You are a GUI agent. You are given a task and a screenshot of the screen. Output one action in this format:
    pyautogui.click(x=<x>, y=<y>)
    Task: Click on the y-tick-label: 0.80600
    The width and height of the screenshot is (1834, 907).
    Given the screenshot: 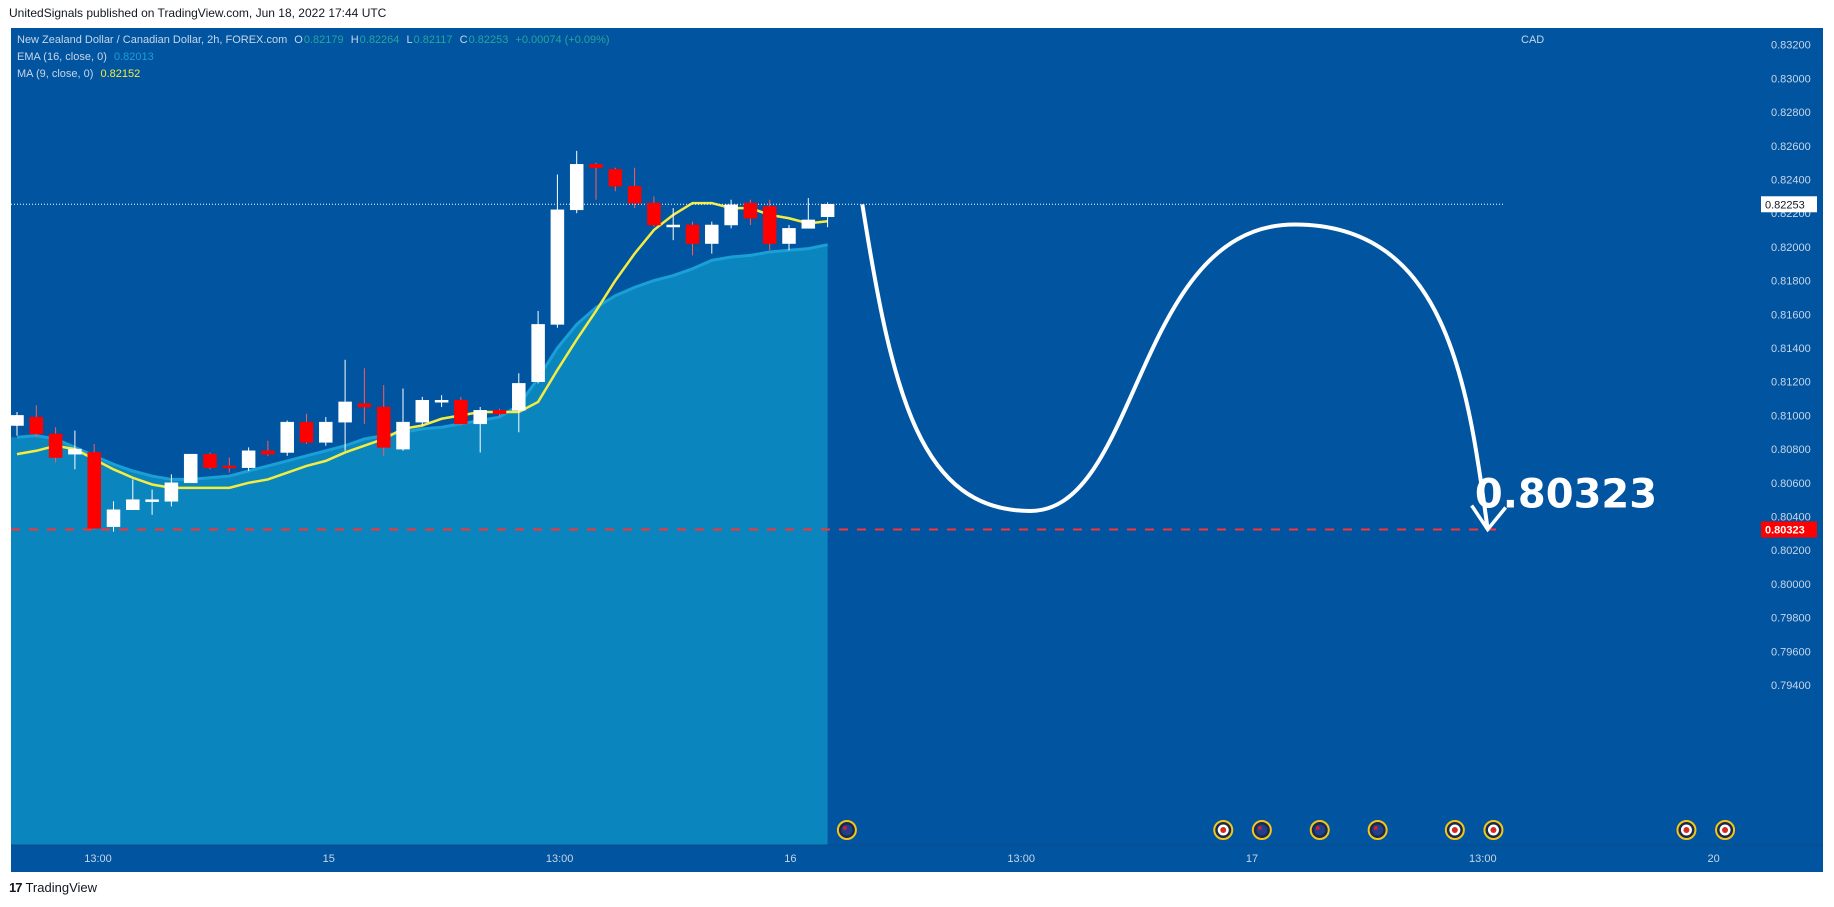 What is the action you would take?
    pyautogui.click(x=1791, y=484)
    